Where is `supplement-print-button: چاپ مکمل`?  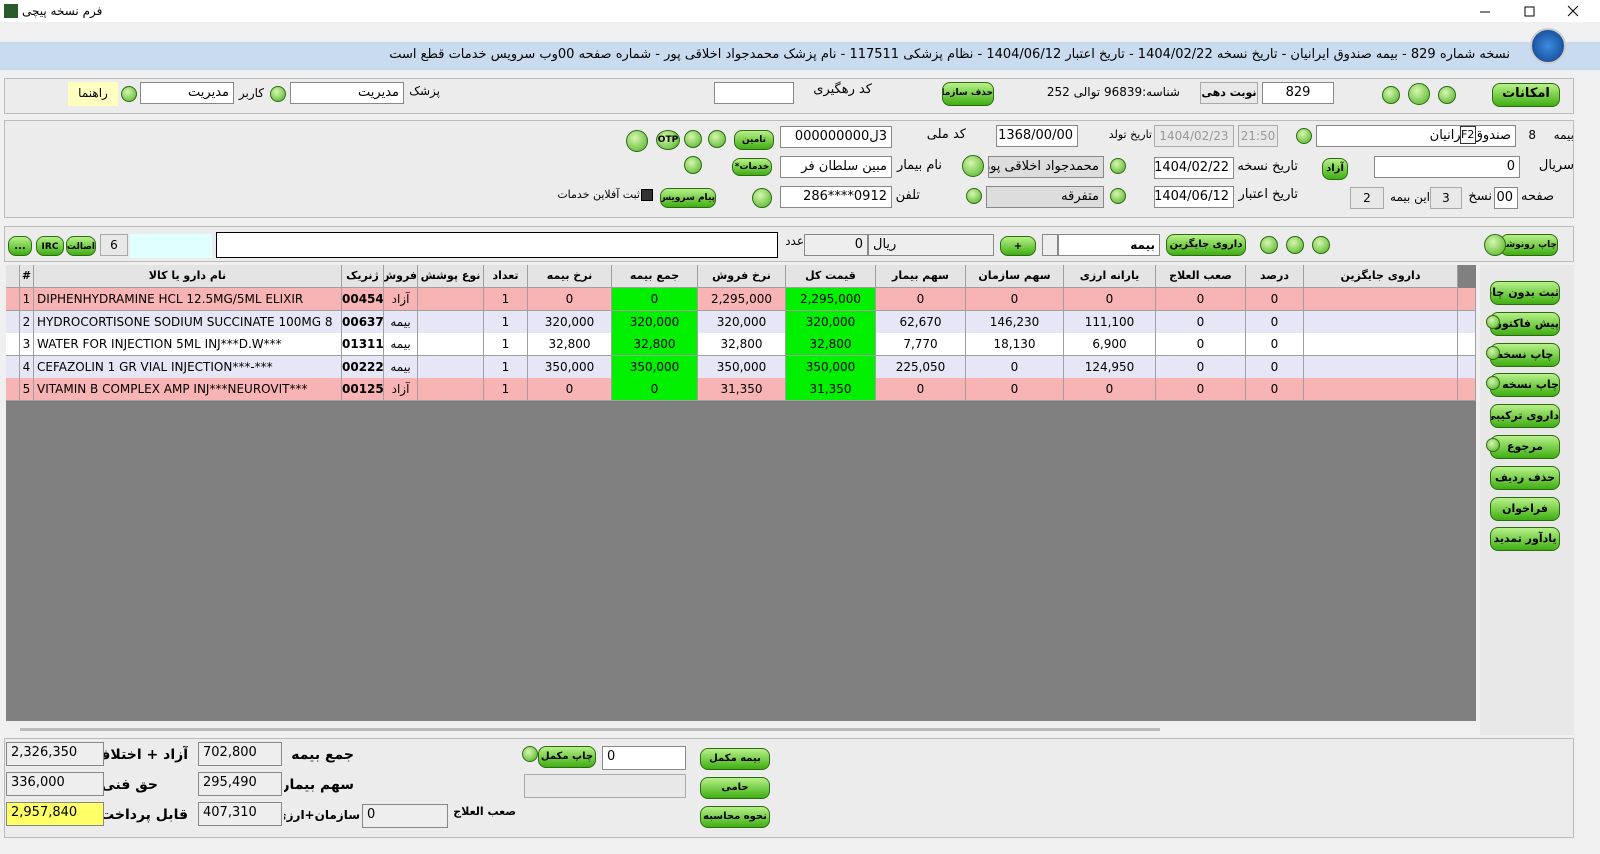
supplement-print-button: چاپ مکمل is located at coordinates (567, 757).